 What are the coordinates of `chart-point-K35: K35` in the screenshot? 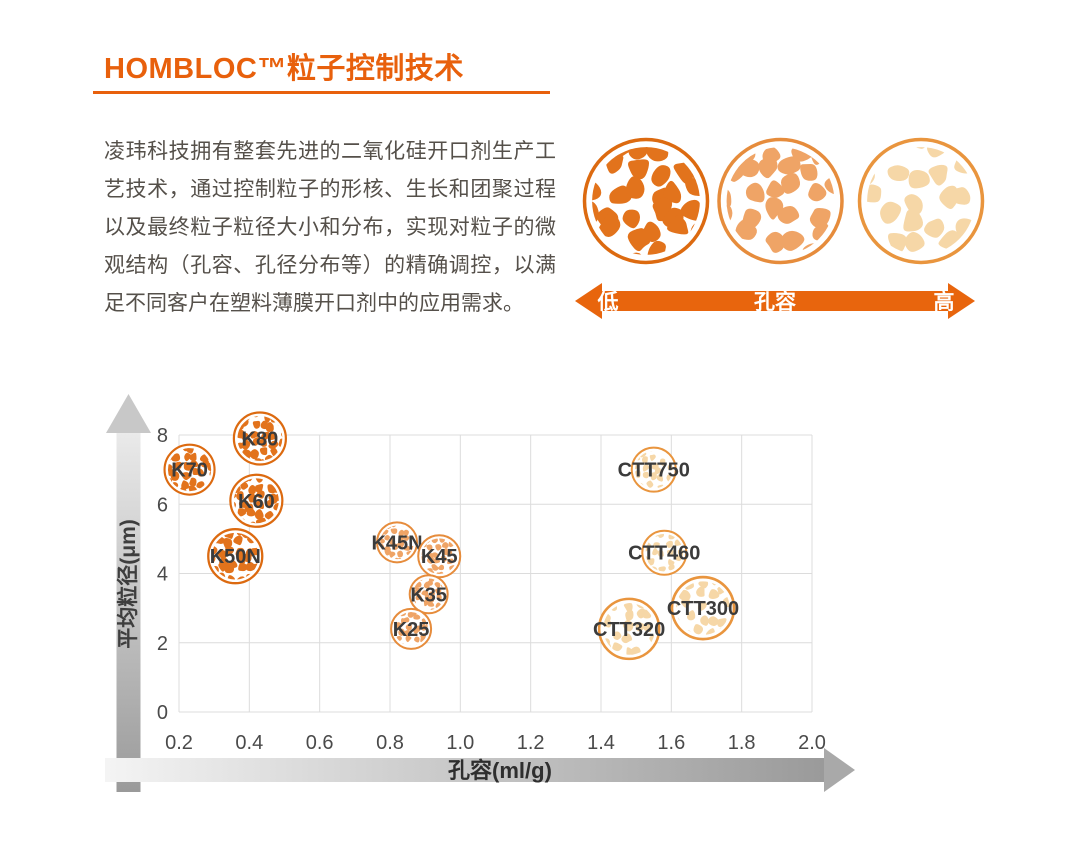 It's located at (428, 594).